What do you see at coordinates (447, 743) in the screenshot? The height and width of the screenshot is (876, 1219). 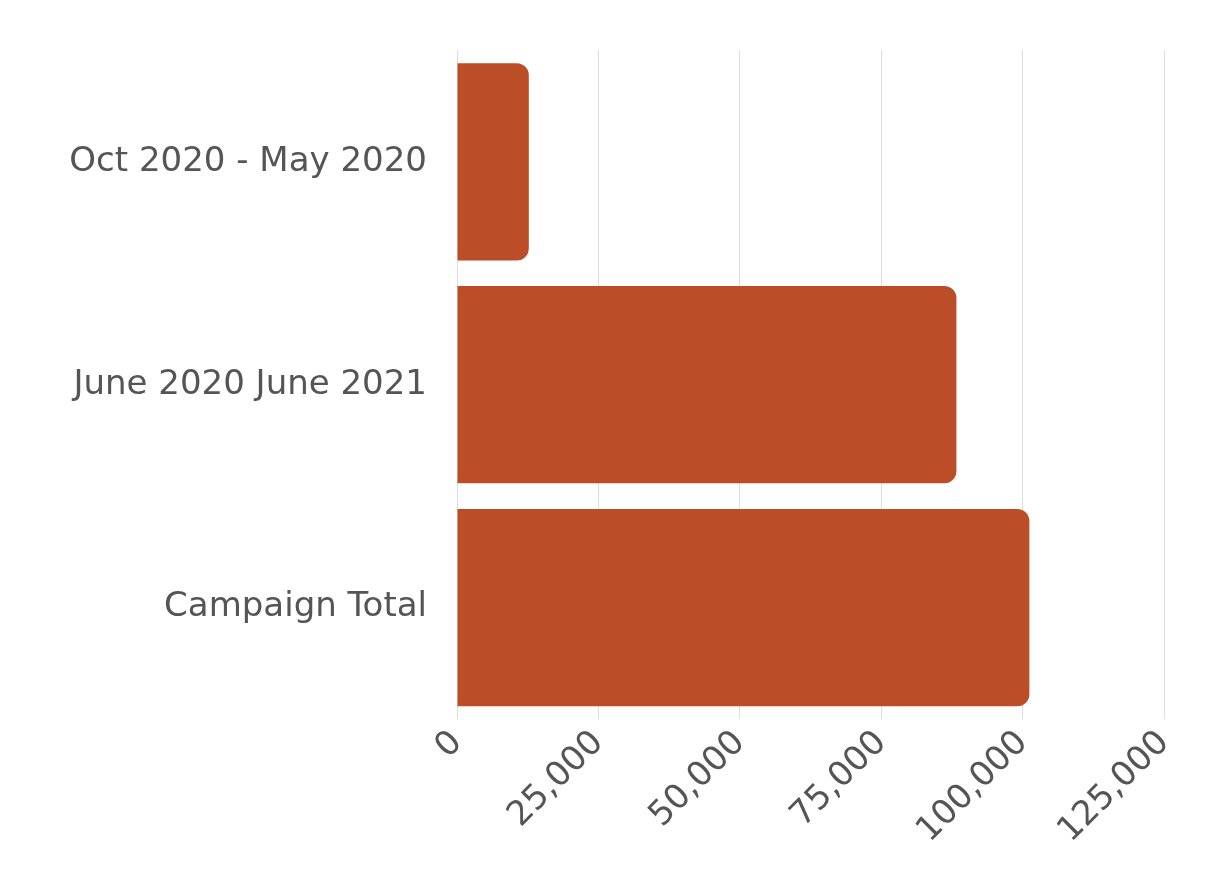 I see `x-tick-label: 0` at bounding box center [447, 743].